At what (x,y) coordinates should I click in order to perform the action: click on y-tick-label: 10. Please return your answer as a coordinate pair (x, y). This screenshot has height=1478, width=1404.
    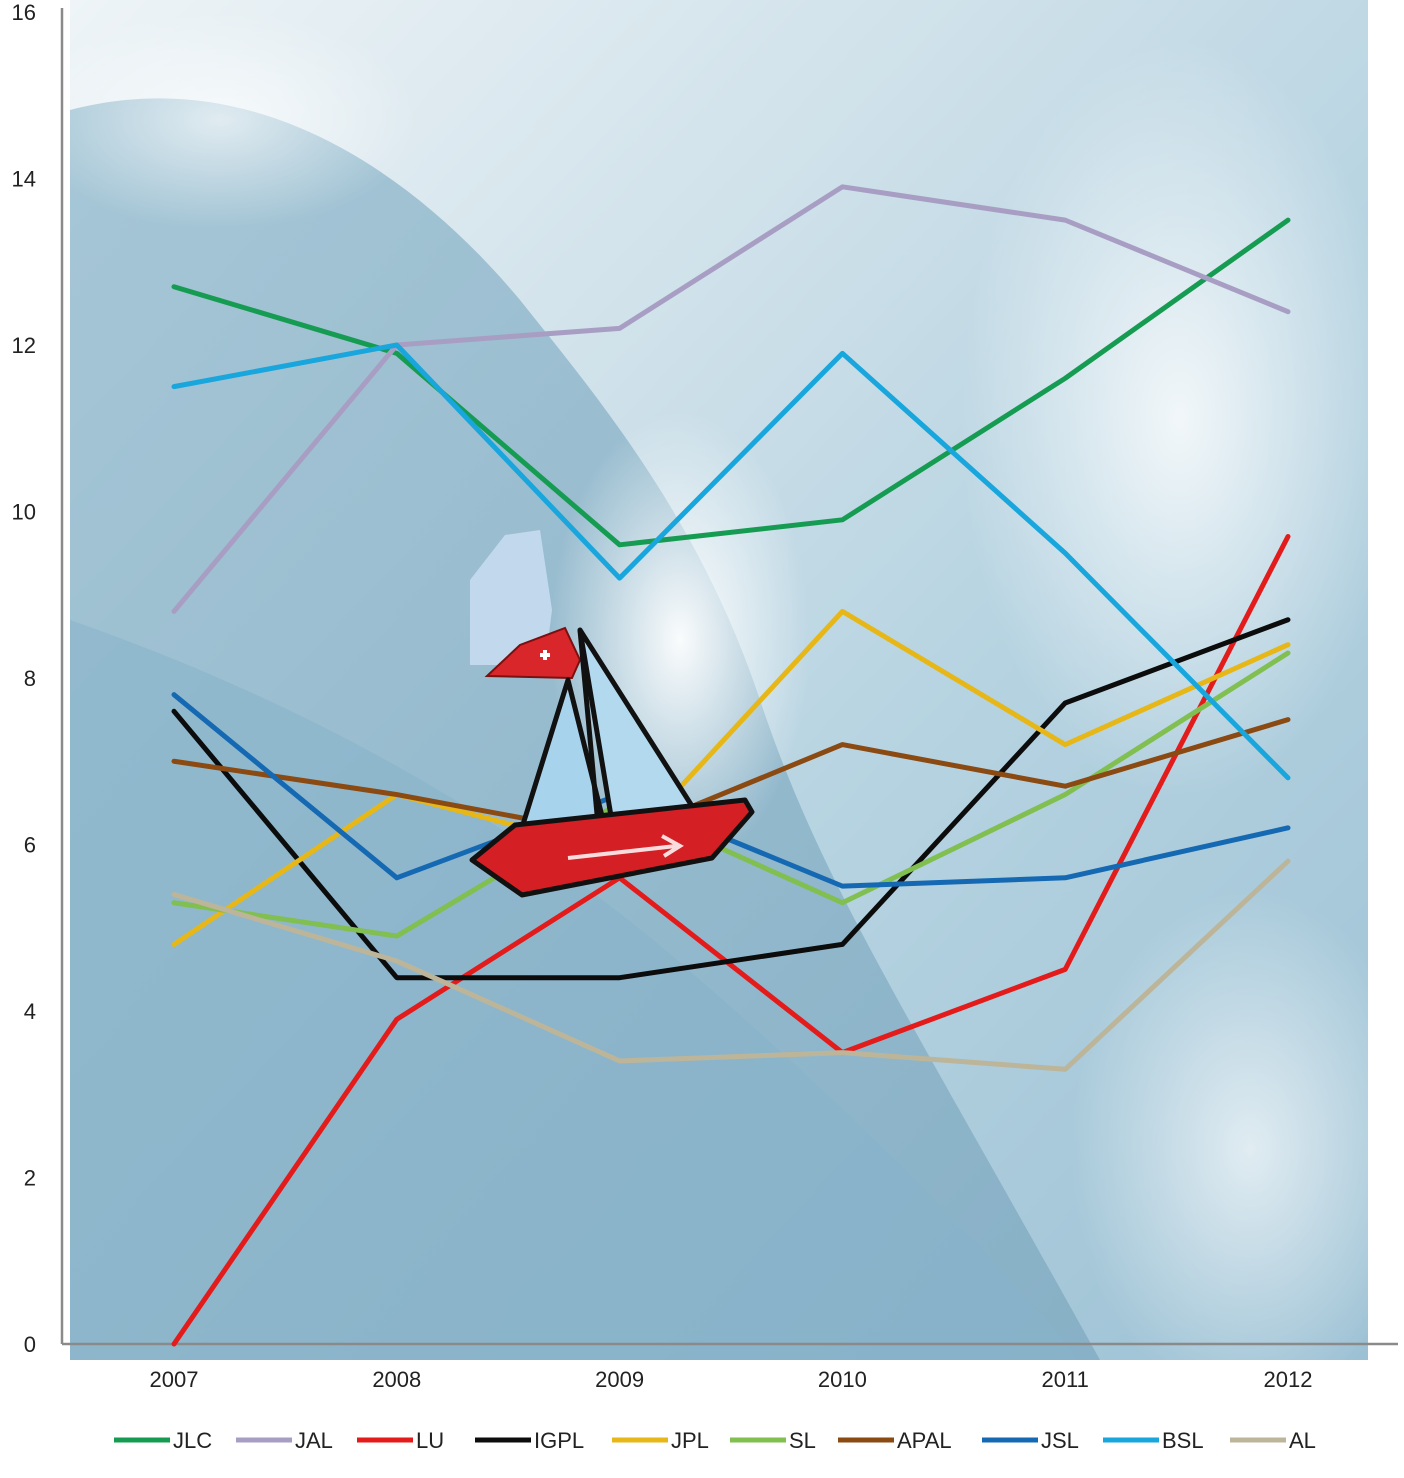
    Looking at the image, I should click on (24, 512).